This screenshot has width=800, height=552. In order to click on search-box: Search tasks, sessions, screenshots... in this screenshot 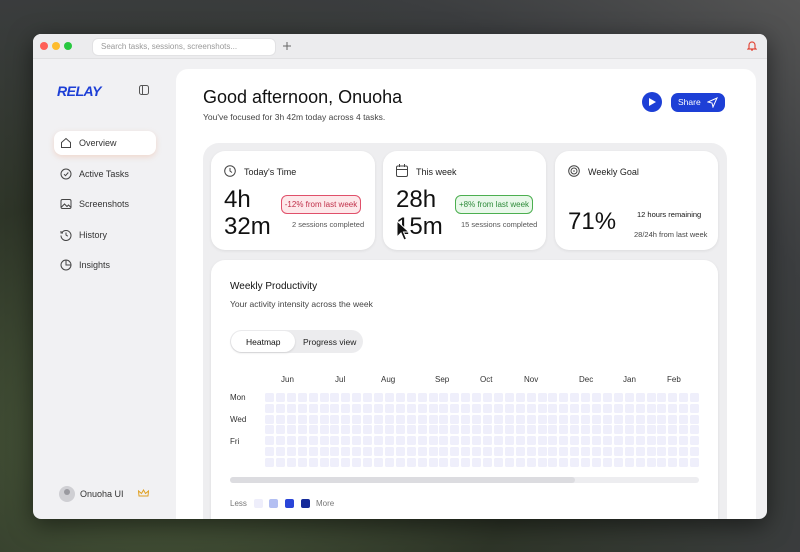, I will do `click(184, 47)`.